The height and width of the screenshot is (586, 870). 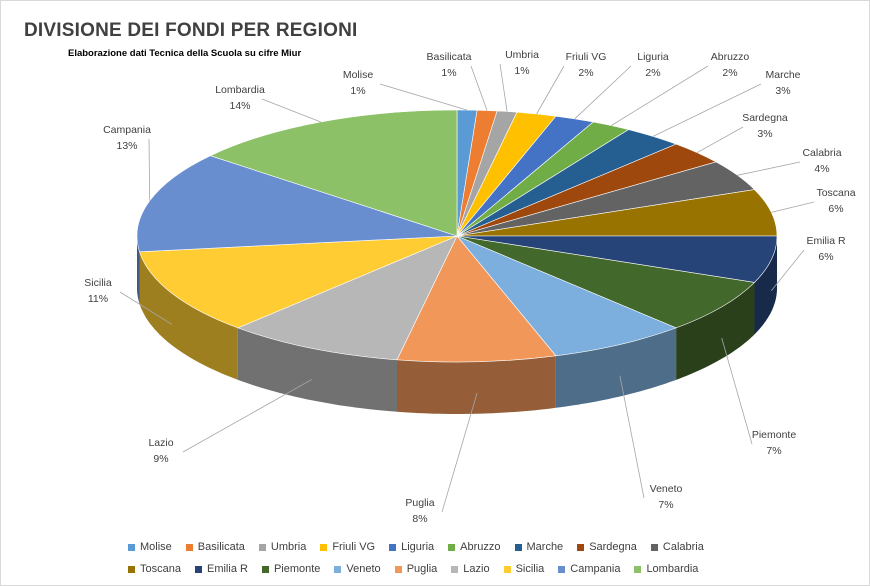 What do you see at coordinates (730, 57) in the screenshot?
I see `data-label-name-abruzzo: Abruzzo` at bounding box center [730, 57].